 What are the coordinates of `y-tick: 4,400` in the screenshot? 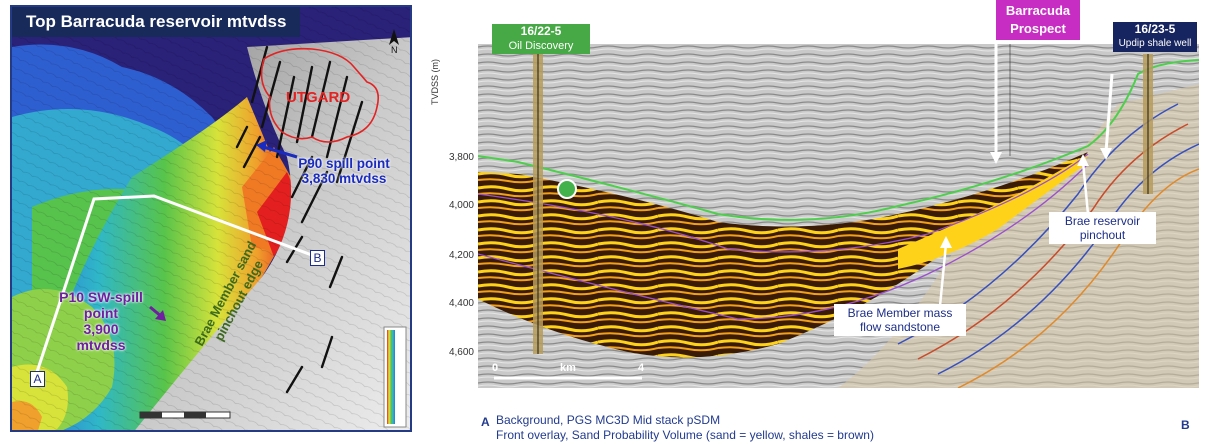 It's located at (461, 303).